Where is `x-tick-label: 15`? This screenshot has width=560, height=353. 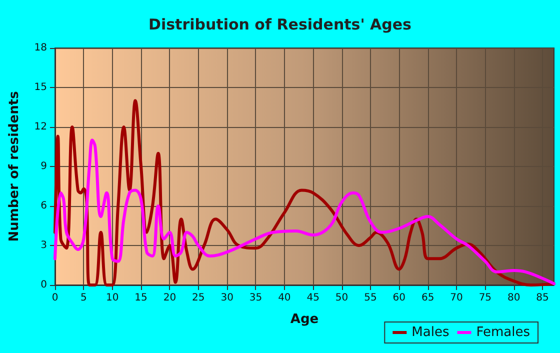
x-tick-label: 15 is located at coordinates (141, 298).